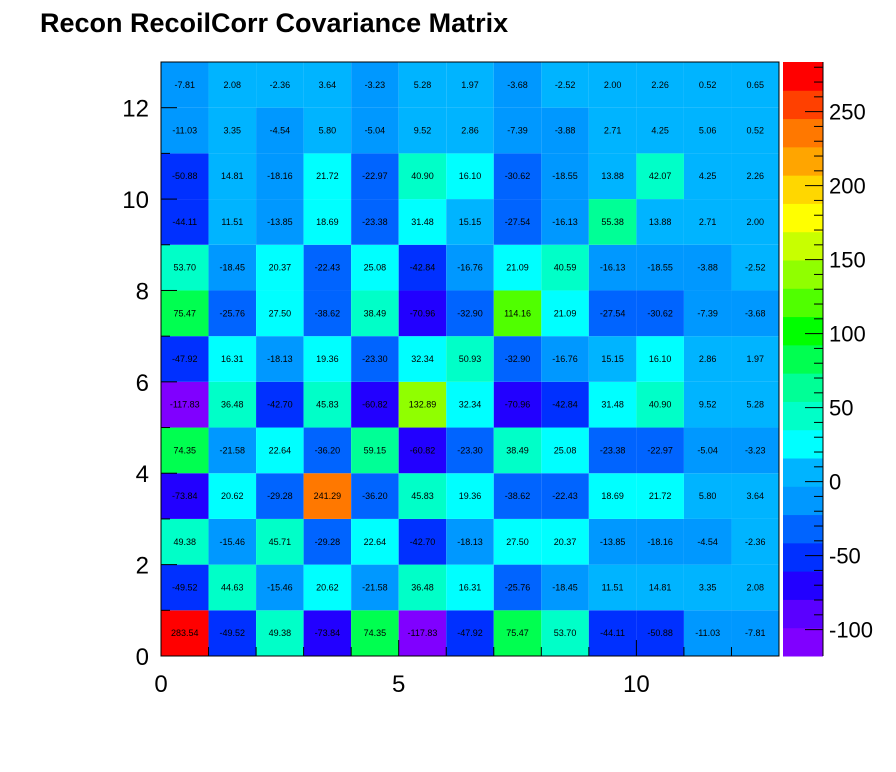 The height and width of the screenshot is (772, 896). What do you see at coordinates (280, 268) in the screenshot?
I see `cell-value-label: 20.37` at bounding box center [280, 268].